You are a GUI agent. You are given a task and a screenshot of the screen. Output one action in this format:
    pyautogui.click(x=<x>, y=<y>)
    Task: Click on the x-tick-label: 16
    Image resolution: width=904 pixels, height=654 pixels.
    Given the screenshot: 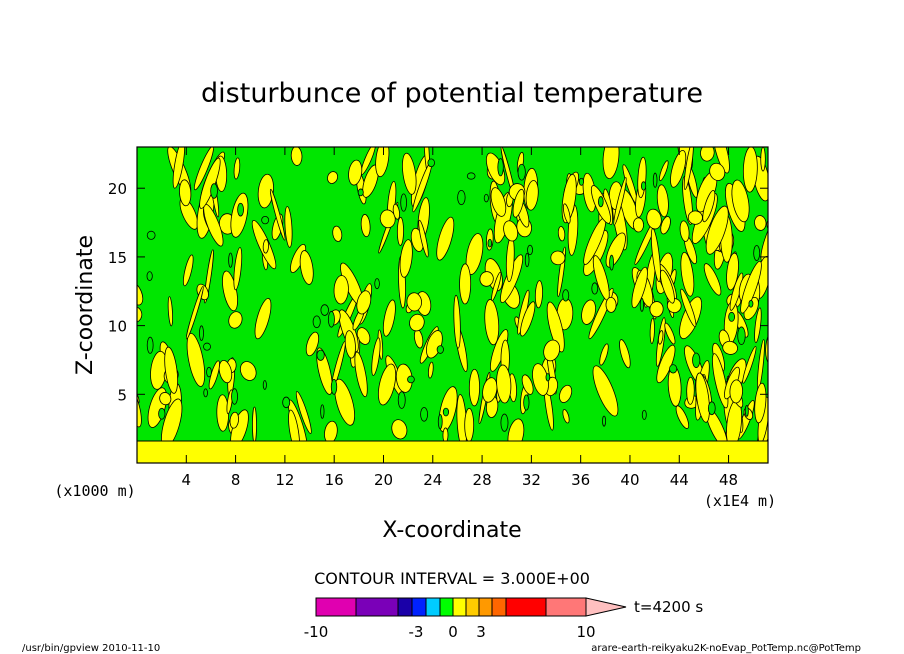 What is the action you would take?
    pyautogui.click(x=334, y=480)
    